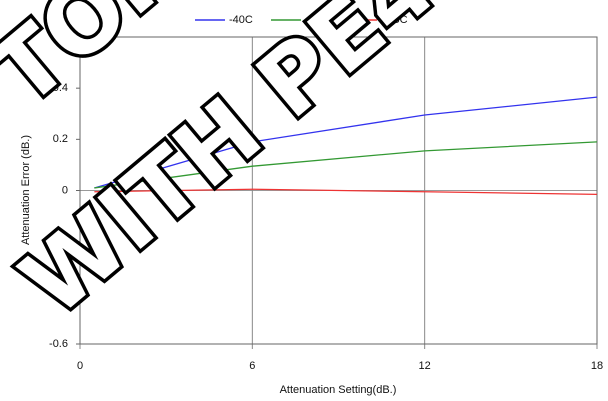 This screenshot has width=608, height=401. What do you see at coordinates (394, 20) in the screenshot?
I see `legend-label: +85C` at bounding box center [394, 20].